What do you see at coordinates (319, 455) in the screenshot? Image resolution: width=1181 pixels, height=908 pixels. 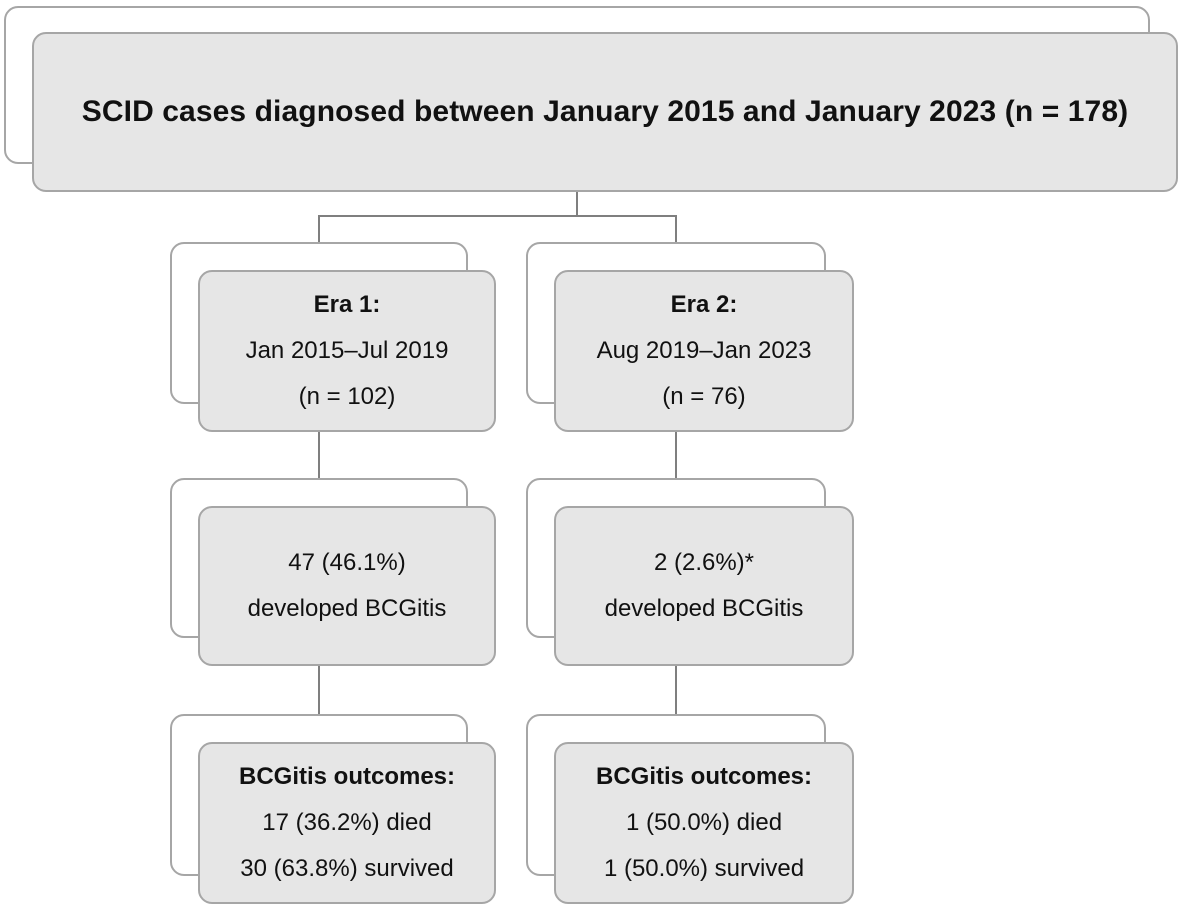 I see `connector-era1-to-bcgitis` at bounding box center [319, 455].